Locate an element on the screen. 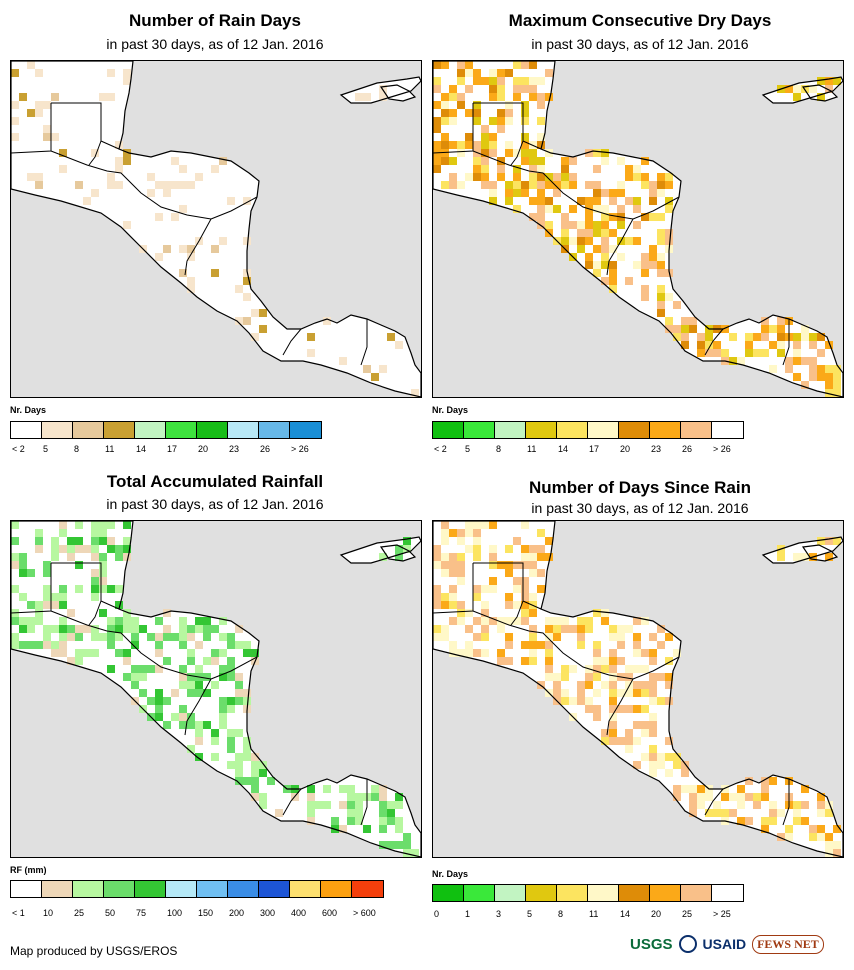  legend-label: 200 is located at coordinates (237, 913).